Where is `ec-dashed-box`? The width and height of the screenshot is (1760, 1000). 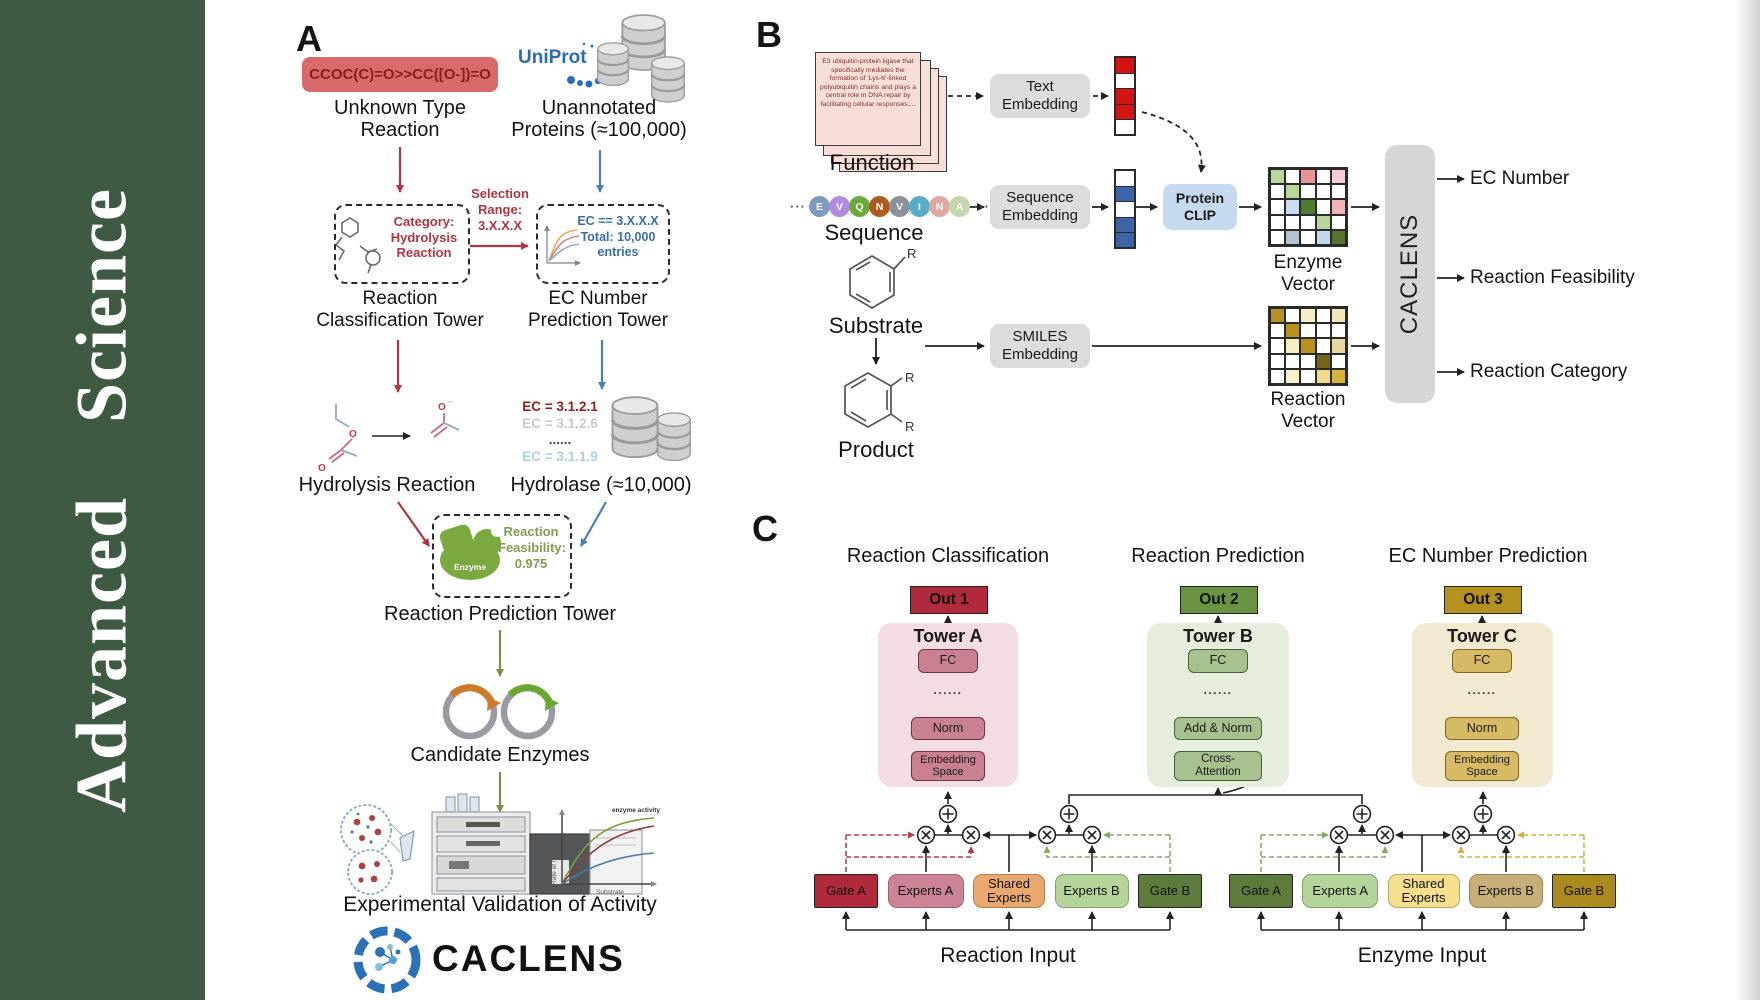
ec-dashed-box is located at coordinates (603, 244).